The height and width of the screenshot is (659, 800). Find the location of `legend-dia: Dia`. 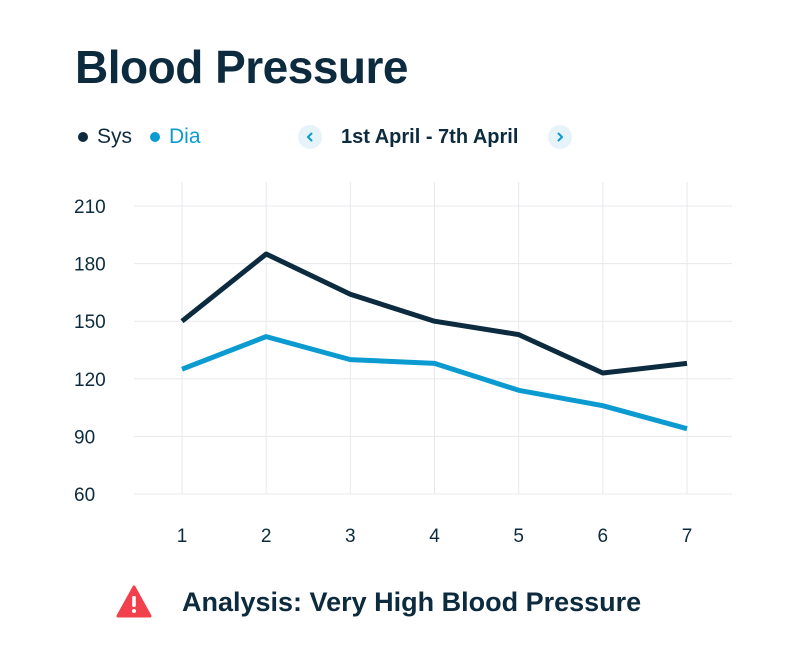

legend-dia: Dia is located at coordinates (175, 137).